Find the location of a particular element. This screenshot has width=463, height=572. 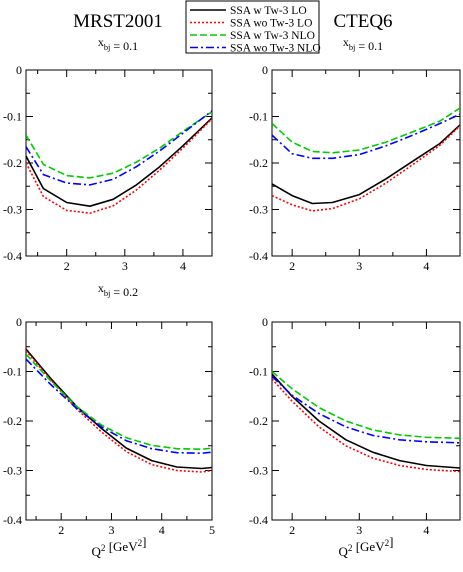

legend-entry: SSA w Tw-3 NLO is located at coordinates (252, 36).